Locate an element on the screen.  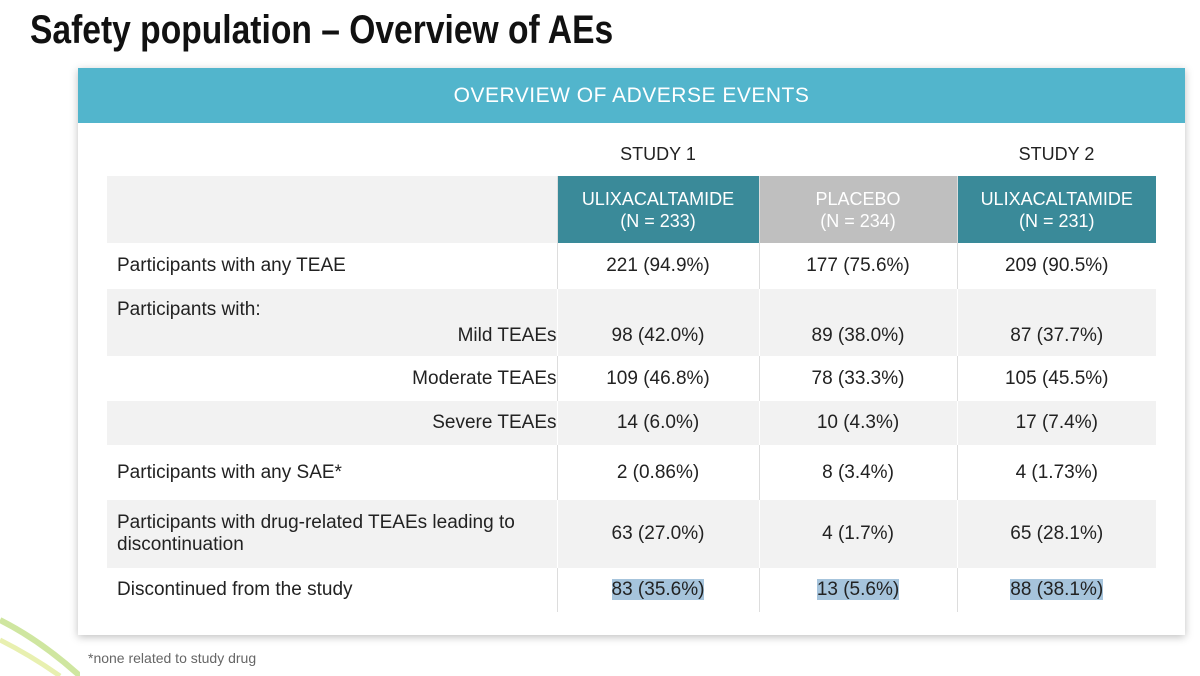
header-cell is located at coordinates (332, 209).